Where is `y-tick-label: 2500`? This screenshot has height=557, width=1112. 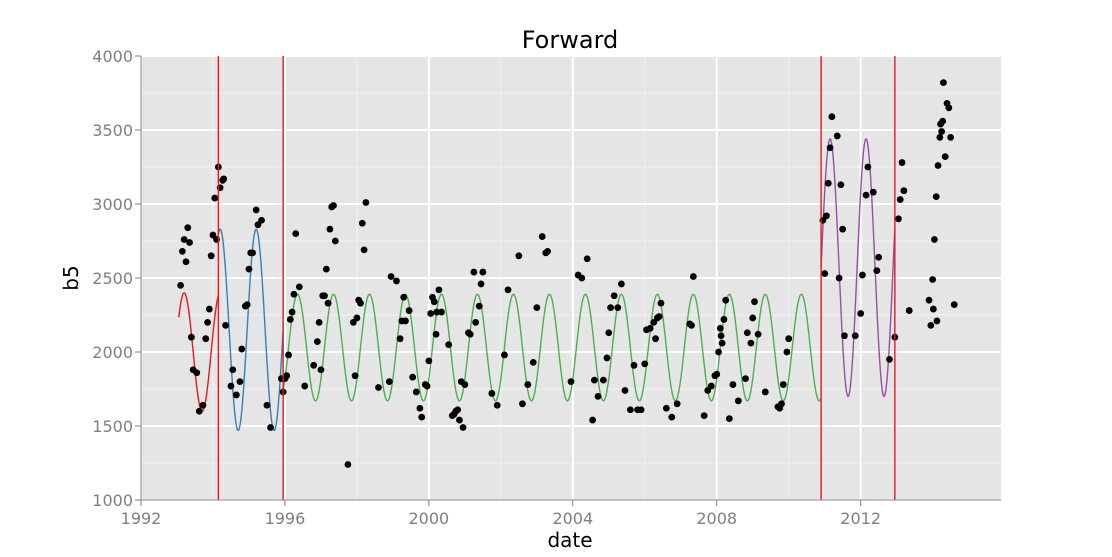 y-tick-label: 2500 is located at coordinates (112, 278).